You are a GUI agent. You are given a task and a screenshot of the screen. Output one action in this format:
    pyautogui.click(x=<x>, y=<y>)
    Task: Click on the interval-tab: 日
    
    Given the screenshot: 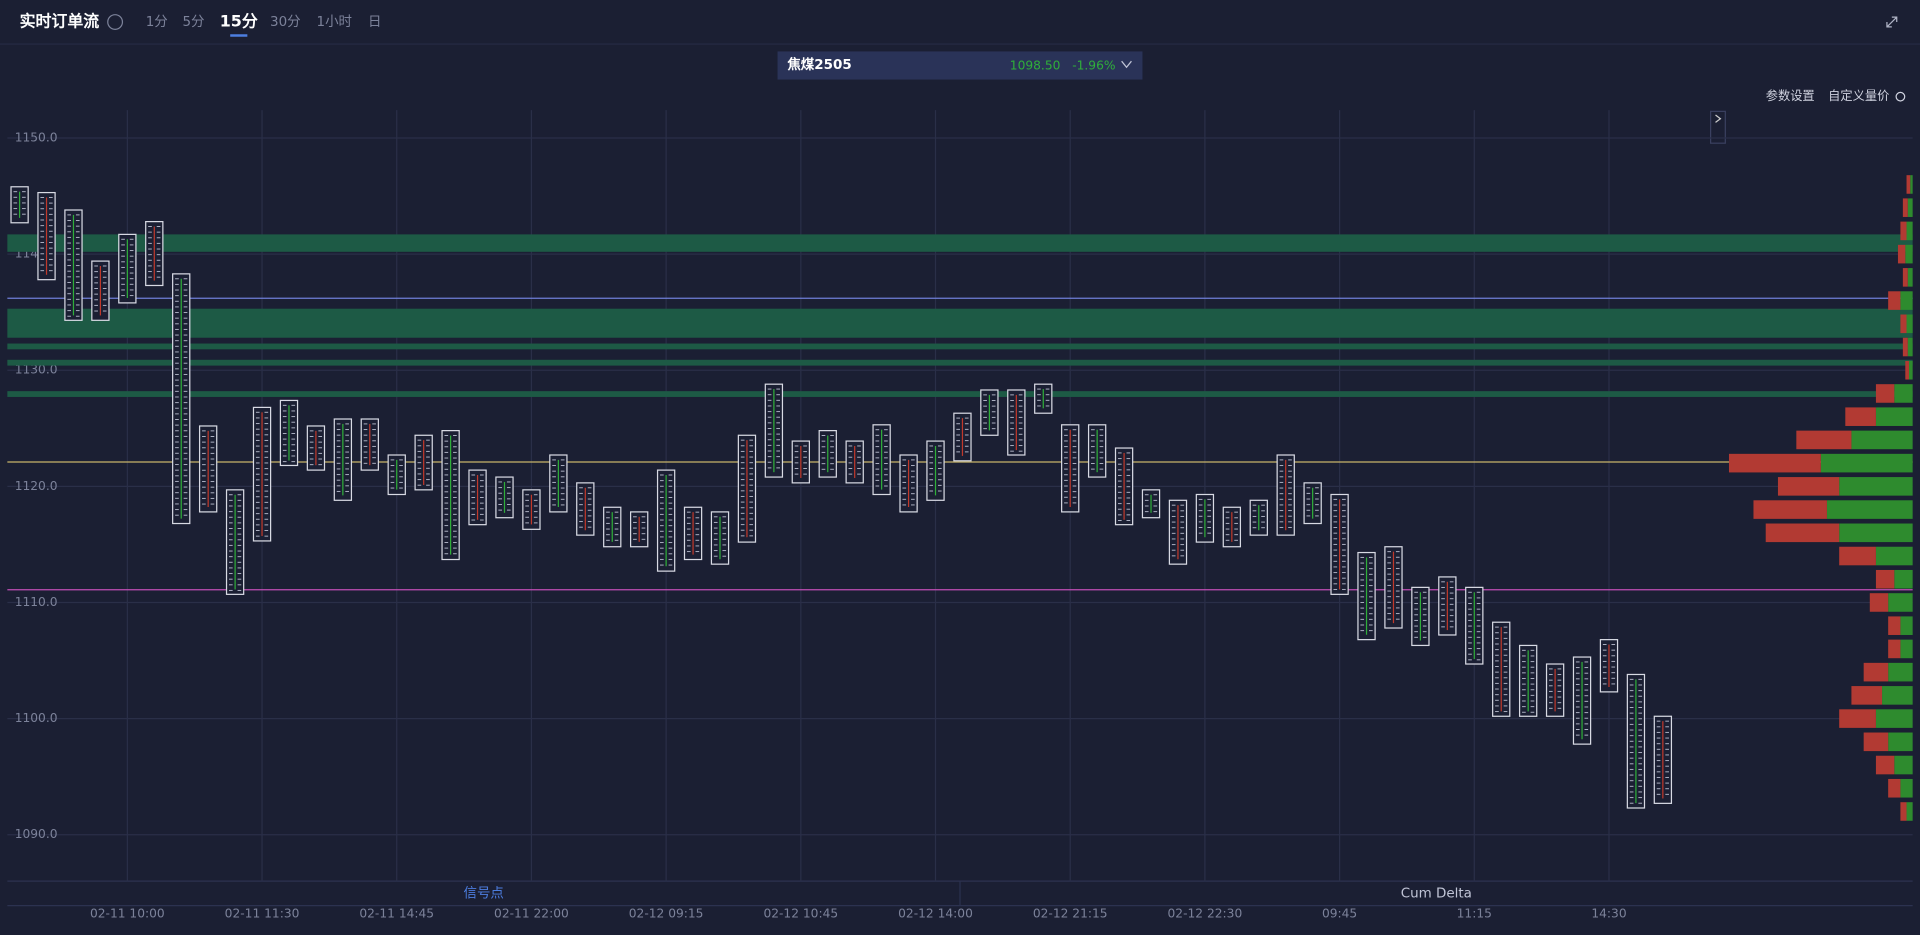 What is the action you would take?
    pyautogui.click(x=374, y=22)
    